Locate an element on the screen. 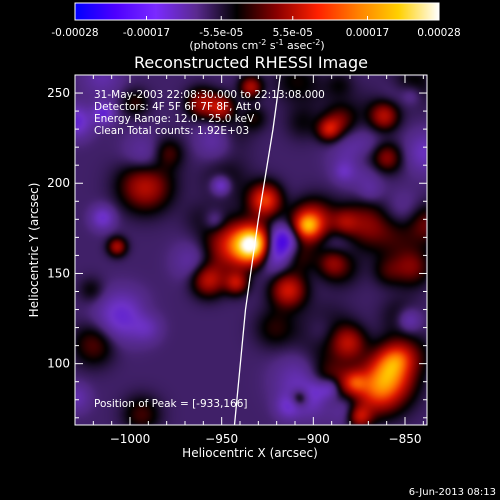 The width and height of the screenshot is (500, 500). y-tick-label: 150 is located at coordinates (58, 273).